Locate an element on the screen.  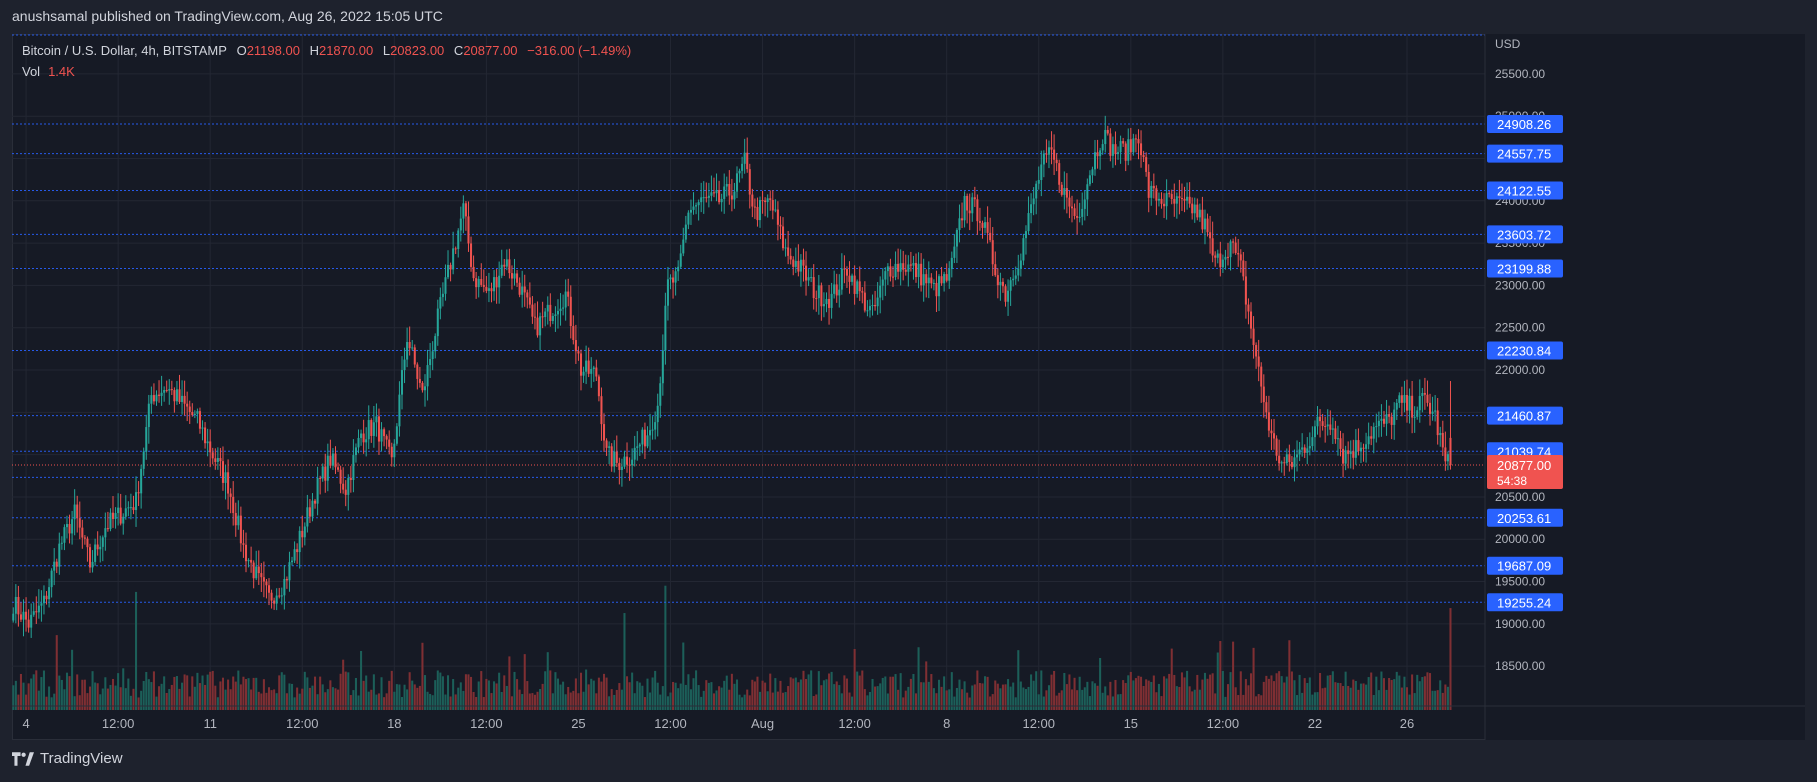
level-badge is located at coordinates (1525, 234).